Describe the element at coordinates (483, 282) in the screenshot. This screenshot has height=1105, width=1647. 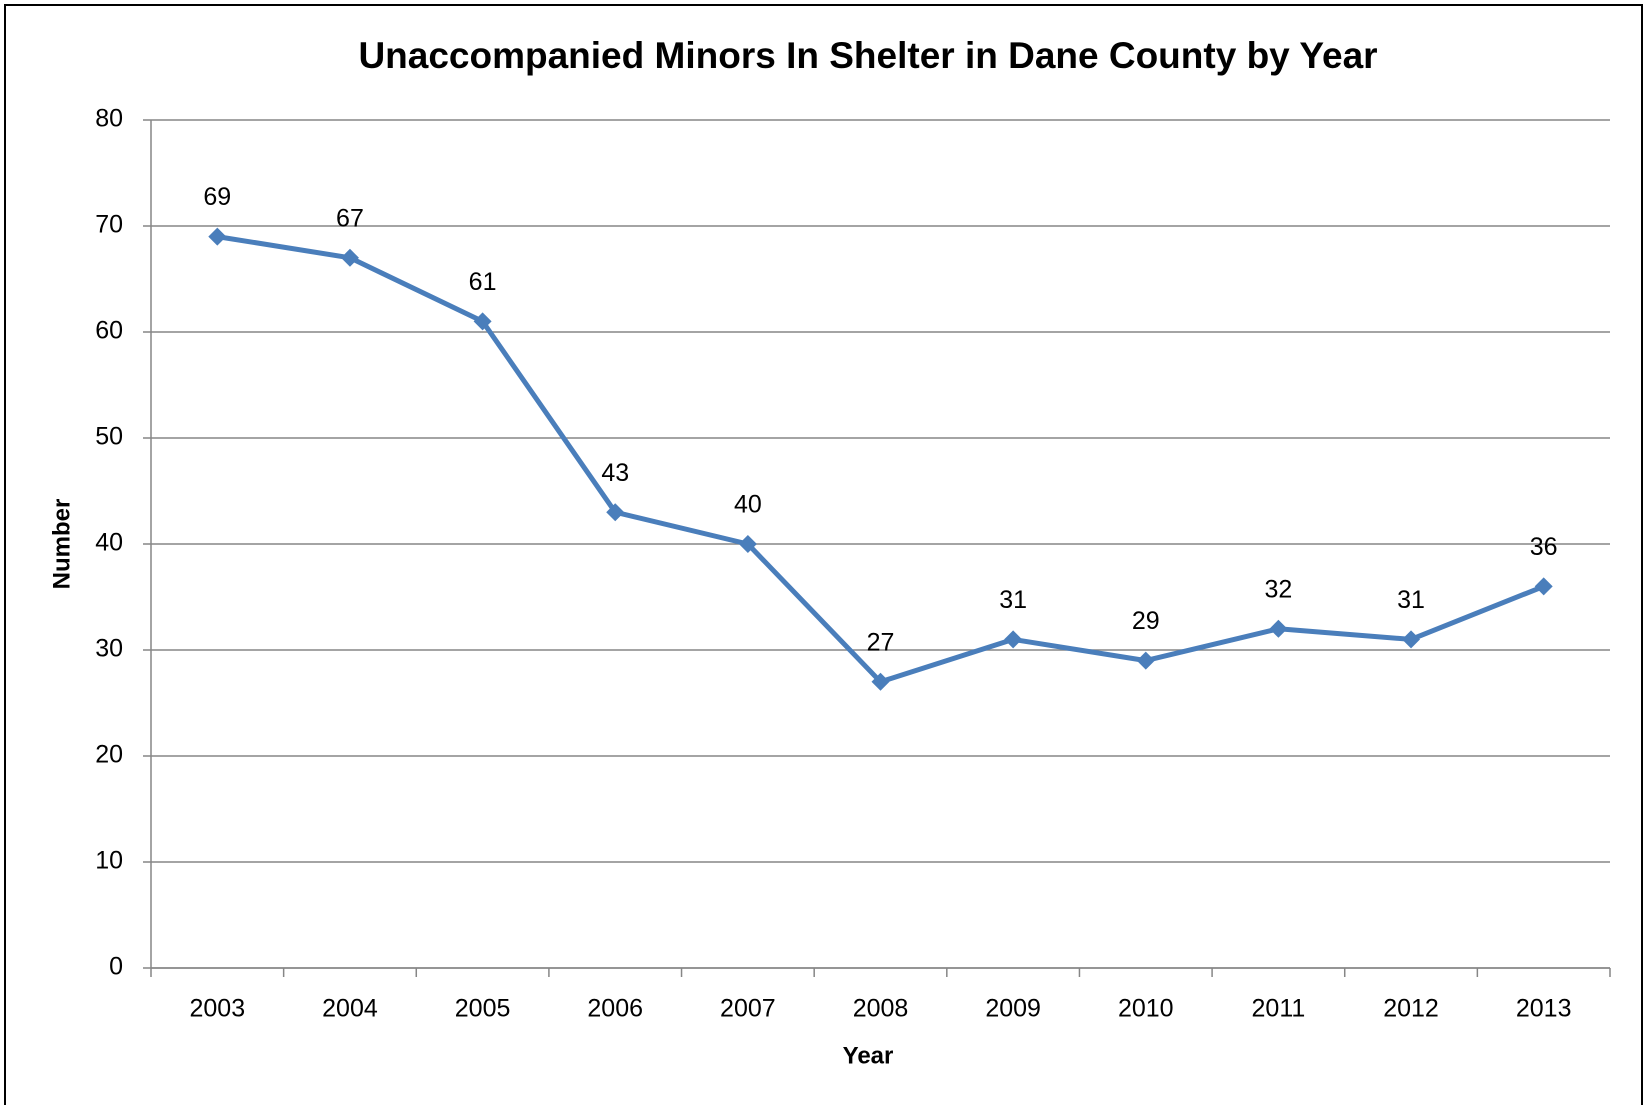
I see `data-label: 61` at that location.